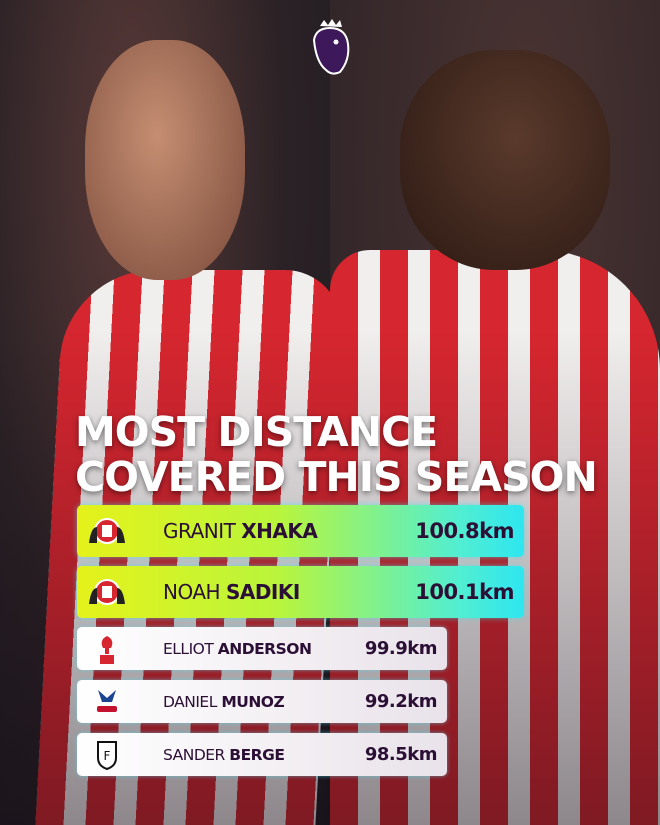 The width and height of the screenshot is (660, 825). I want to click on page-title: MOST DISTANCE COVERED THIS SEASON, so click(336, 454).